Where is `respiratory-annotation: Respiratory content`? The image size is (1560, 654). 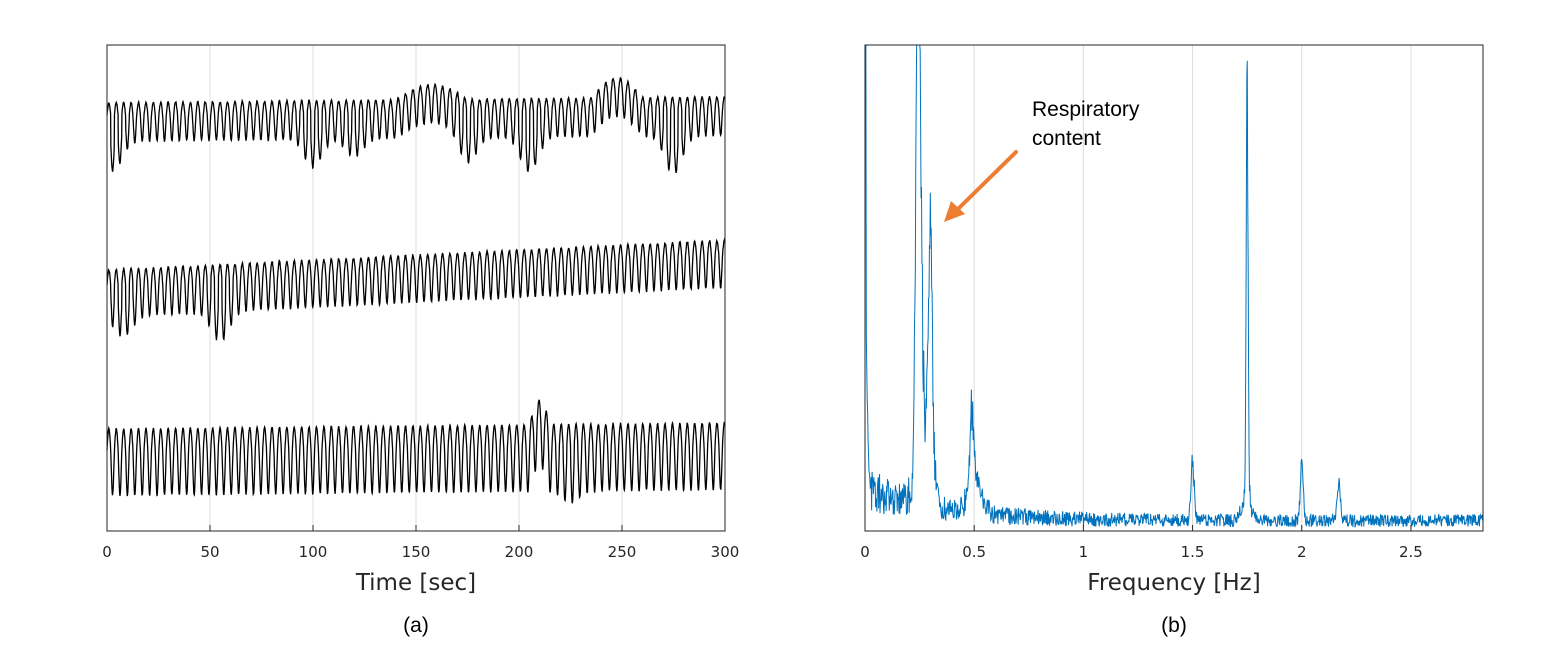
respiratory-annotation: Respiratory content is located at coordinates (1042, 160).